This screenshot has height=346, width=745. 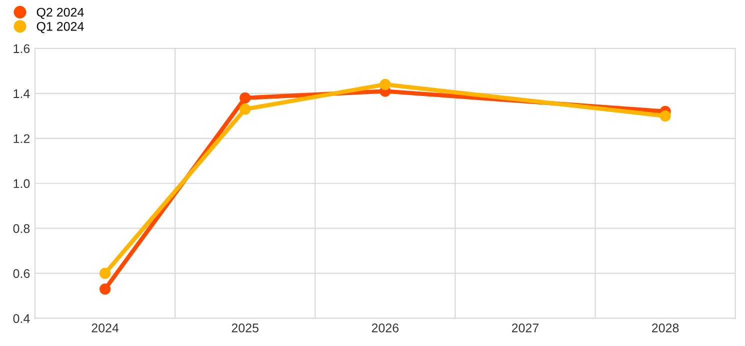 What do you see at coordinates (105, 328) in the screenshot?
I see `x-tick-label: 2024` at bounding box center [105, 328].